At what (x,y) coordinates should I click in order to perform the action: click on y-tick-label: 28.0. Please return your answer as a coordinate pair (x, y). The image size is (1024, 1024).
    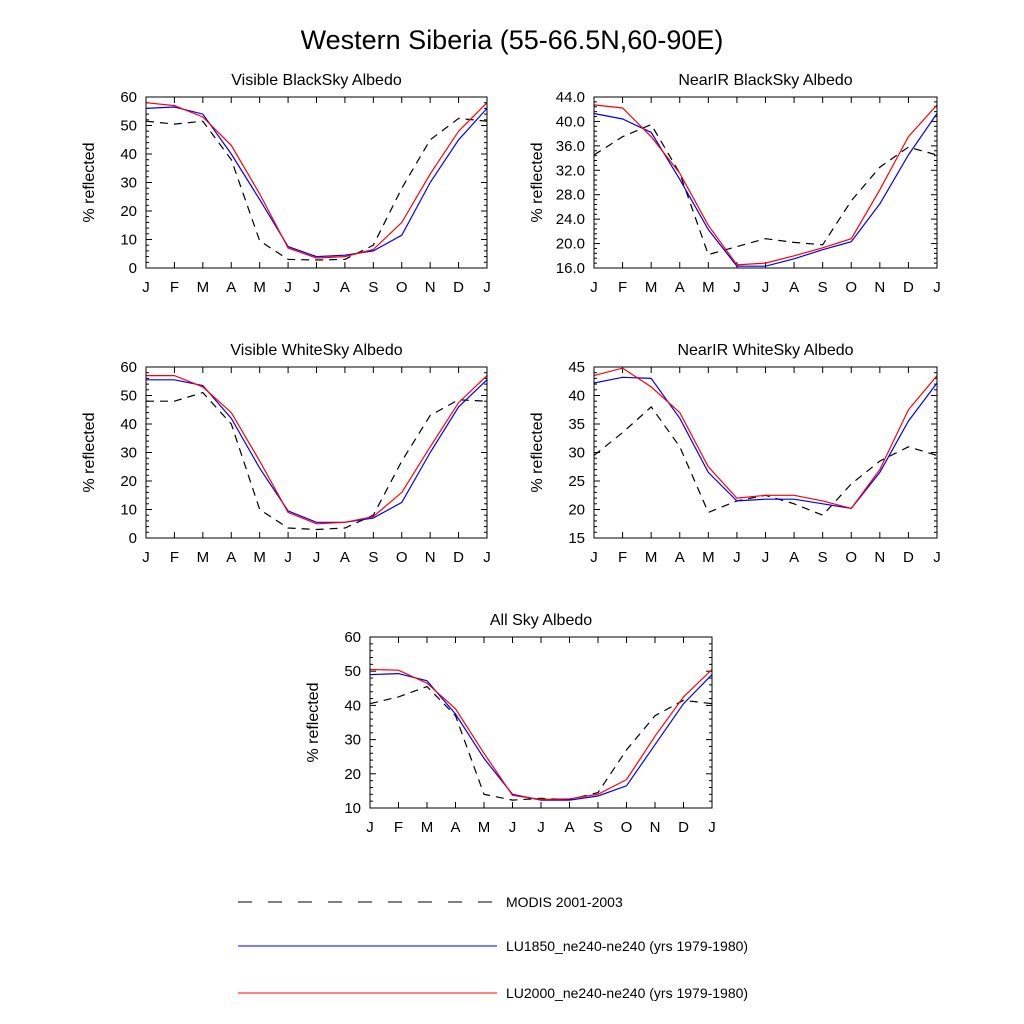
    Looking at the image, I should click on (570, 195).